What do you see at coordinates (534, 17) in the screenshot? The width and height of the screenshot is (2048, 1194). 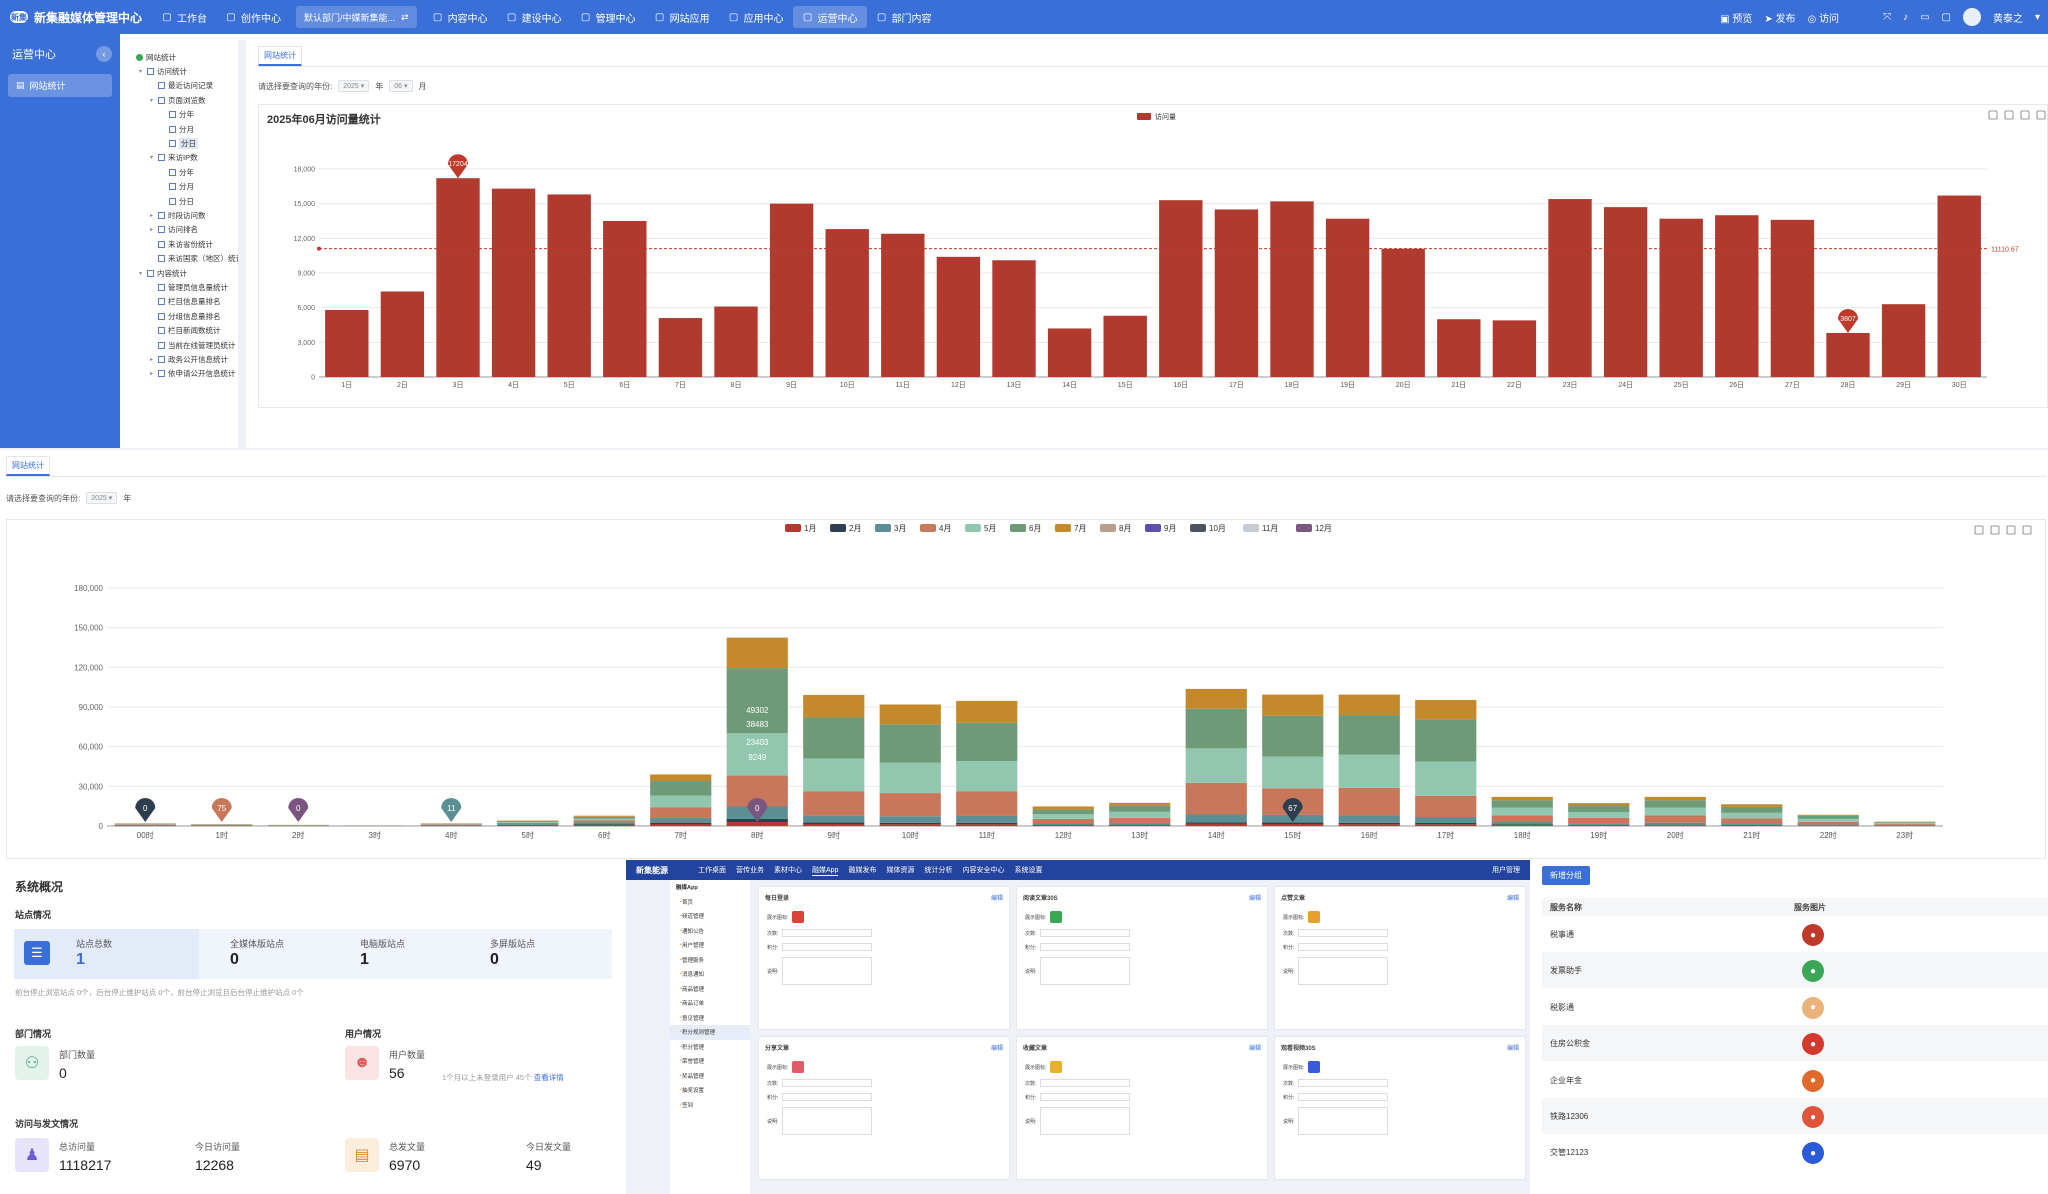 I see `nav-nav2-1: ▢ 建设中心` at bounding box center [534, 17].